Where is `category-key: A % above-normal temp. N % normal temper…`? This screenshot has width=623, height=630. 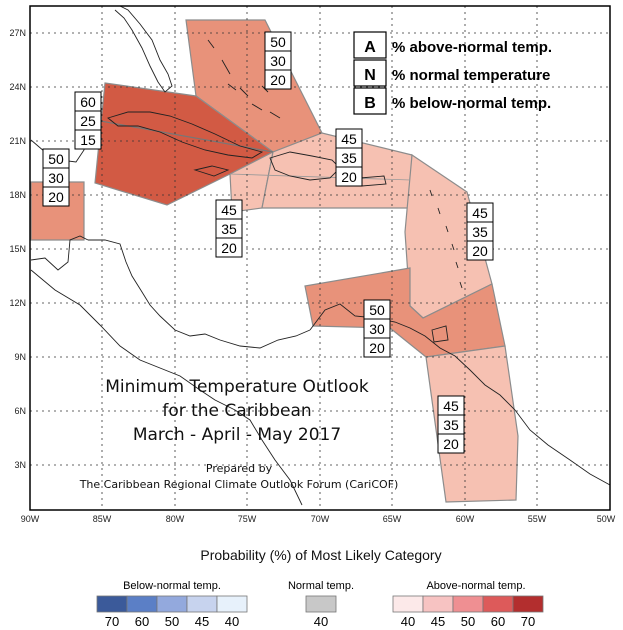 category-key: A % above-normal temp. N % normal temper… is located at coordinates (452, 73).